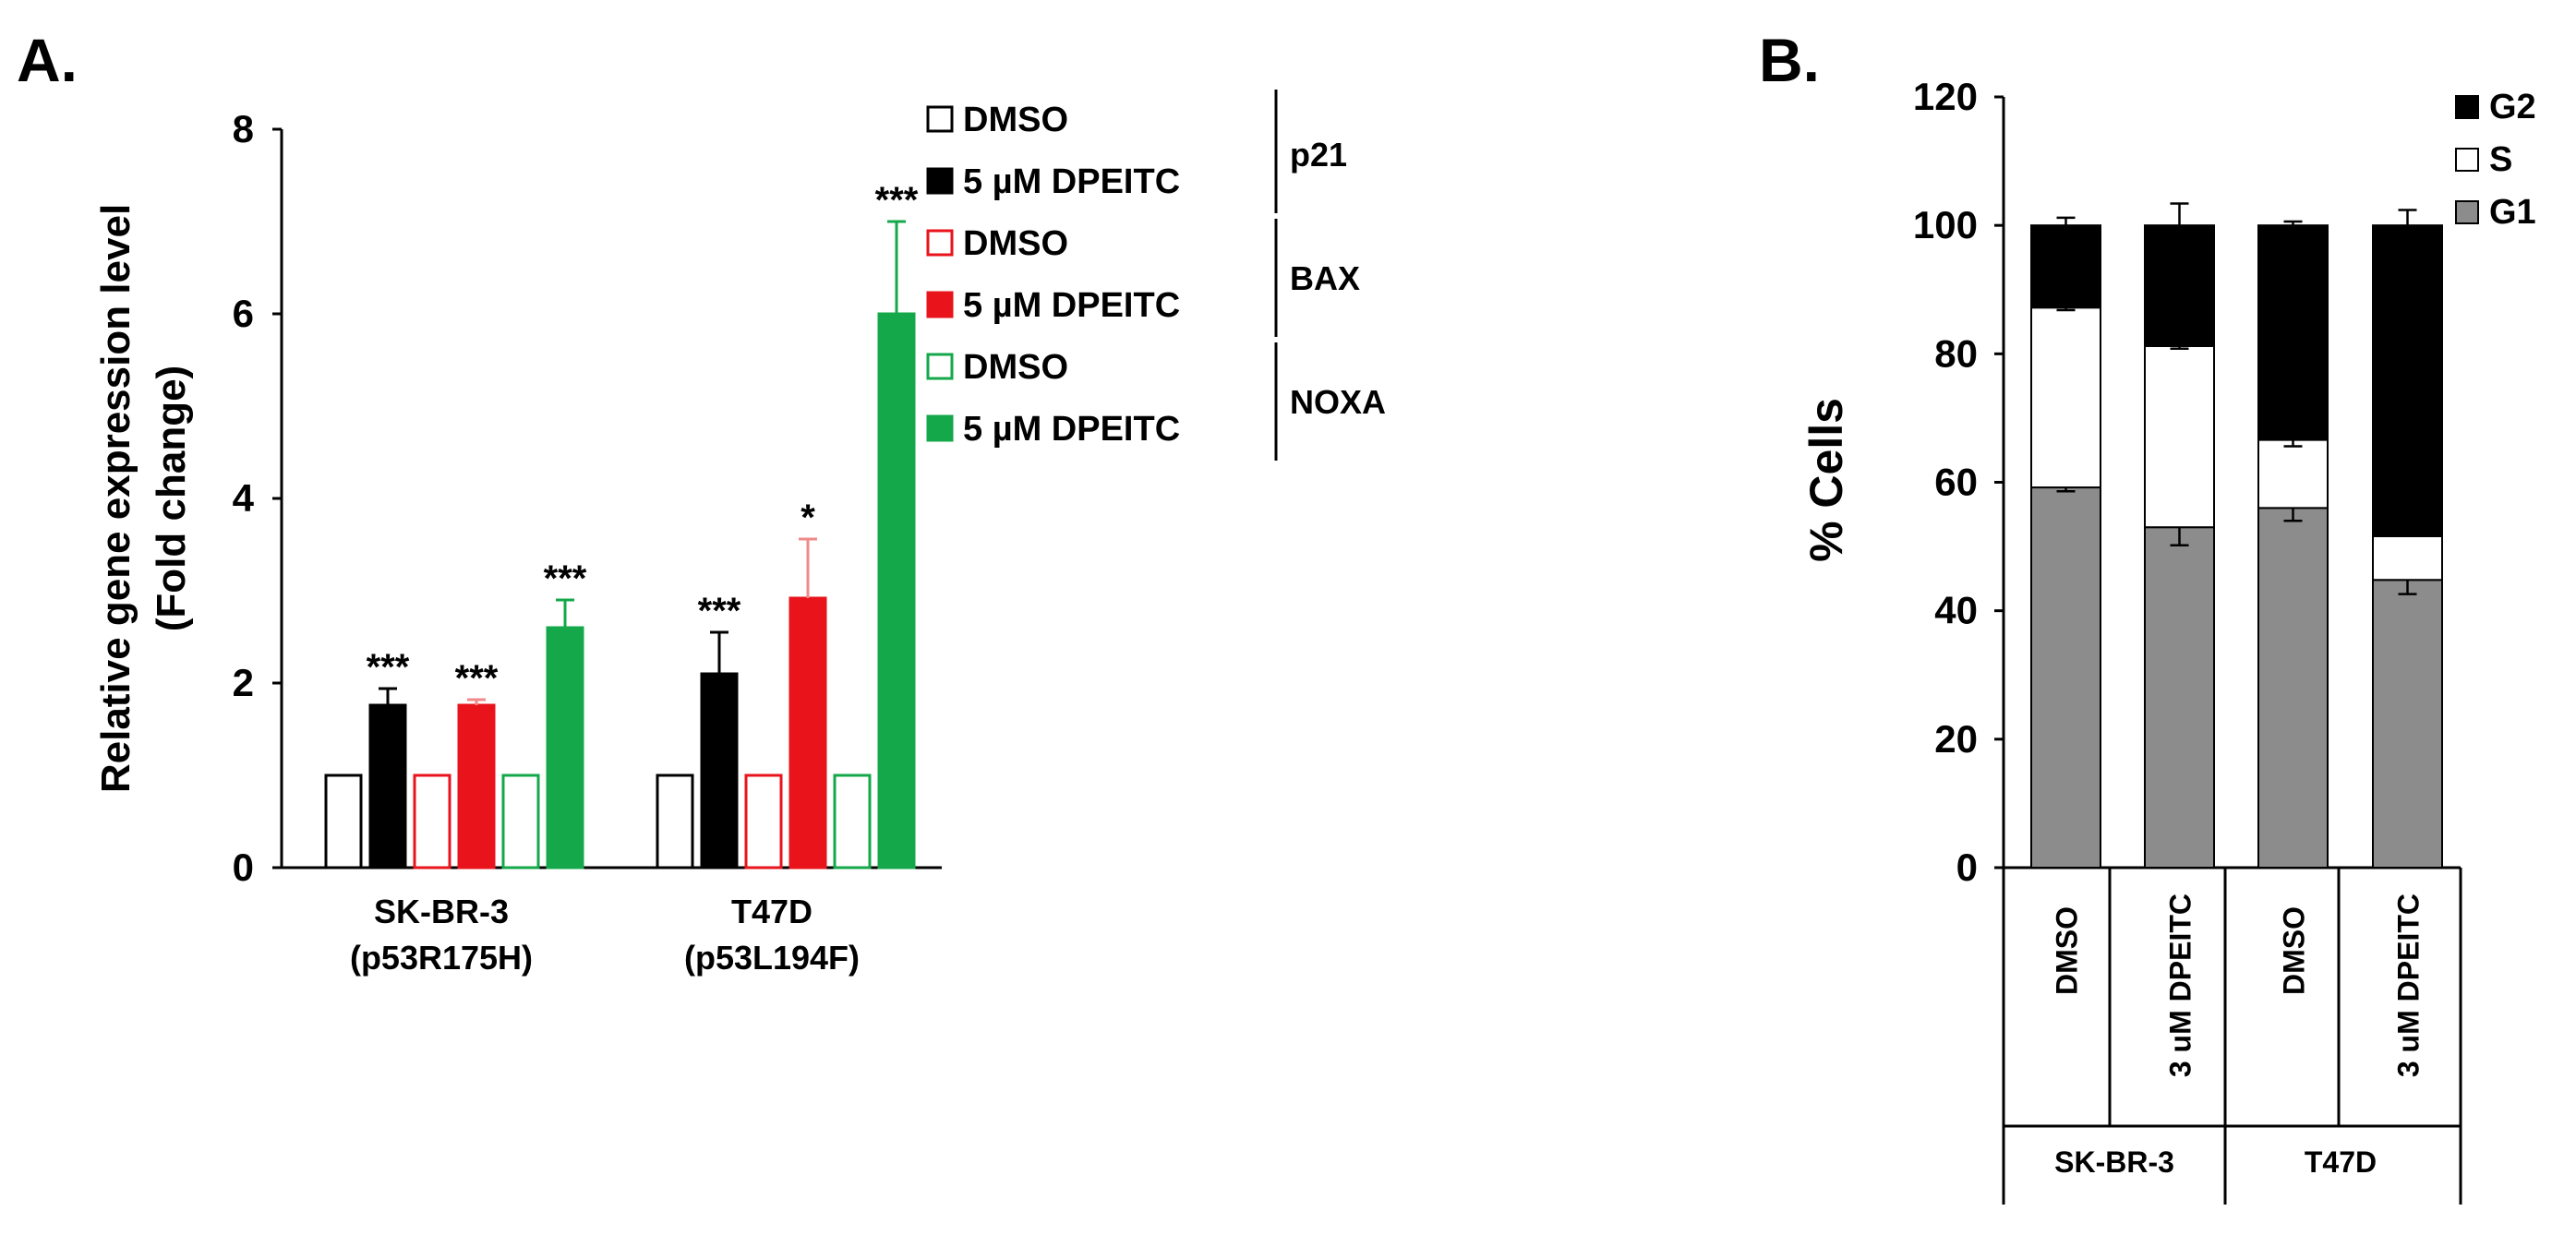 This screenshot has height=1247, width=2576. What do you see at coordinates (1945, 225) in the screenshot?
I see `chart-b-ytick-label: 100` at bounding box center [1945, 225].